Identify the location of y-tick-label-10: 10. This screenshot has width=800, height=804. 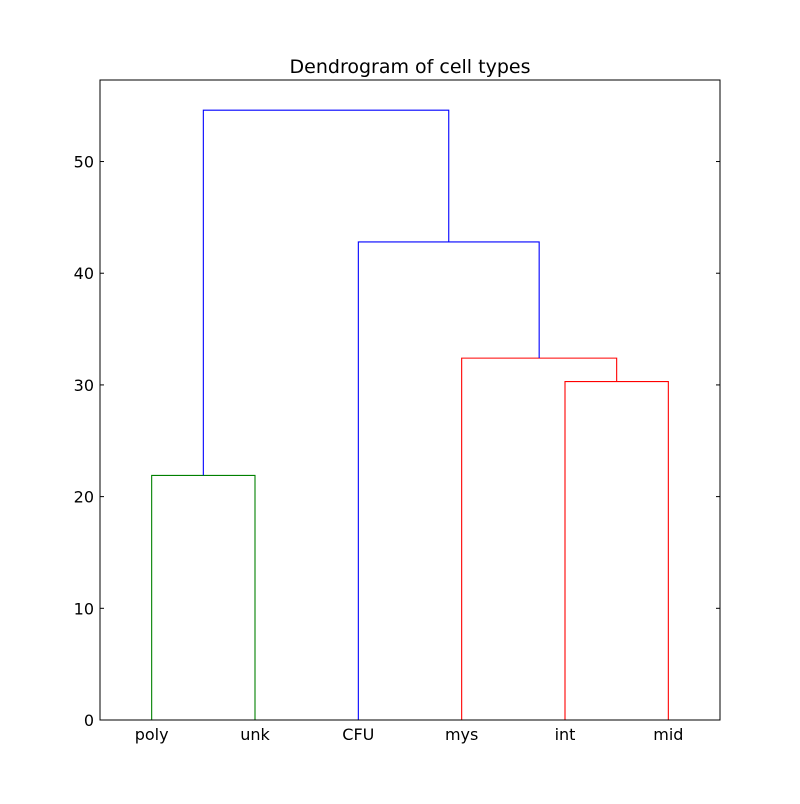
(84, 608).